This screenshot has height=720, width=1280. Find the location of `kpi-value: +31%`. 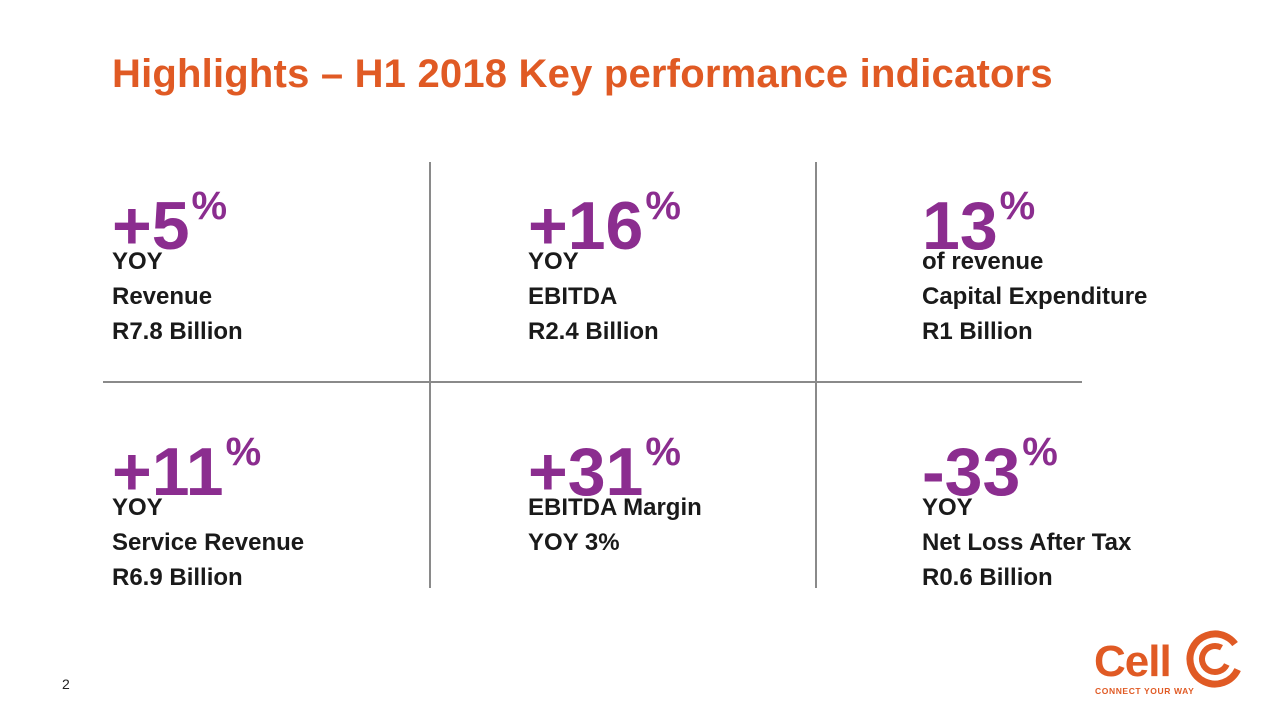

kpi-value: +31% is located at coordinates (604, 470).